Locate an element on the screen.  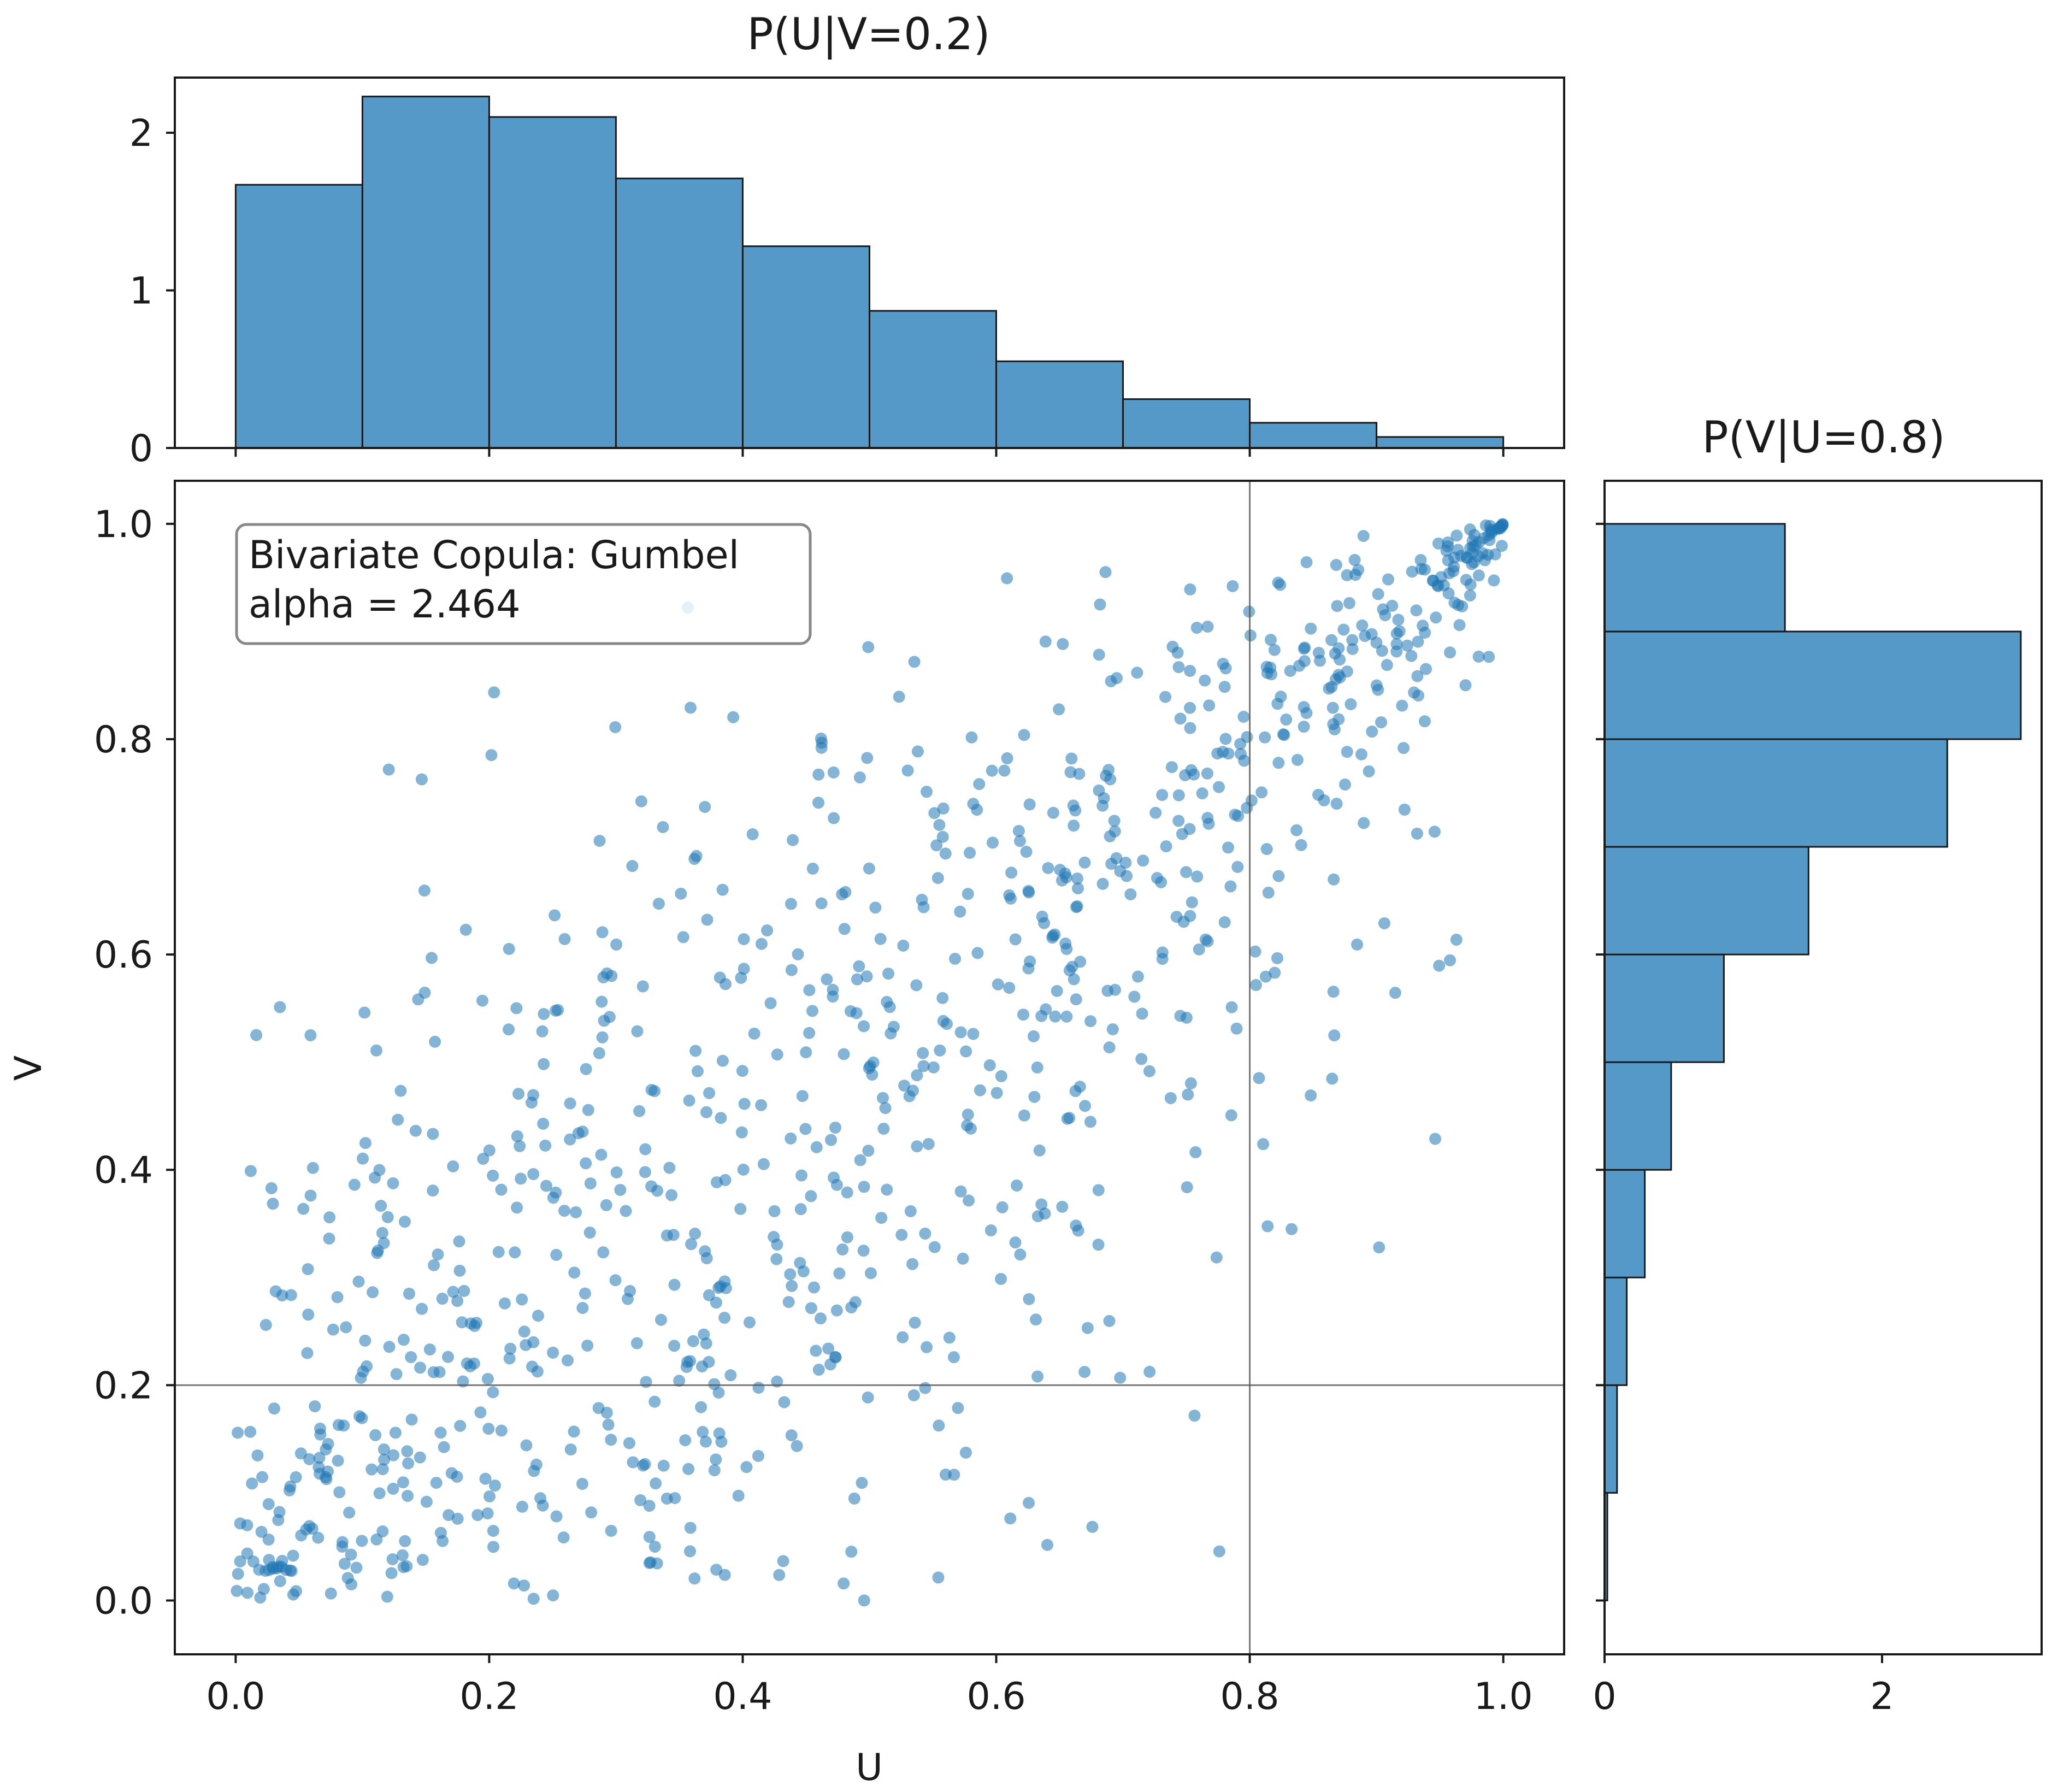
y-tick-label: 0.4 is located at coordinates (123, 1171).